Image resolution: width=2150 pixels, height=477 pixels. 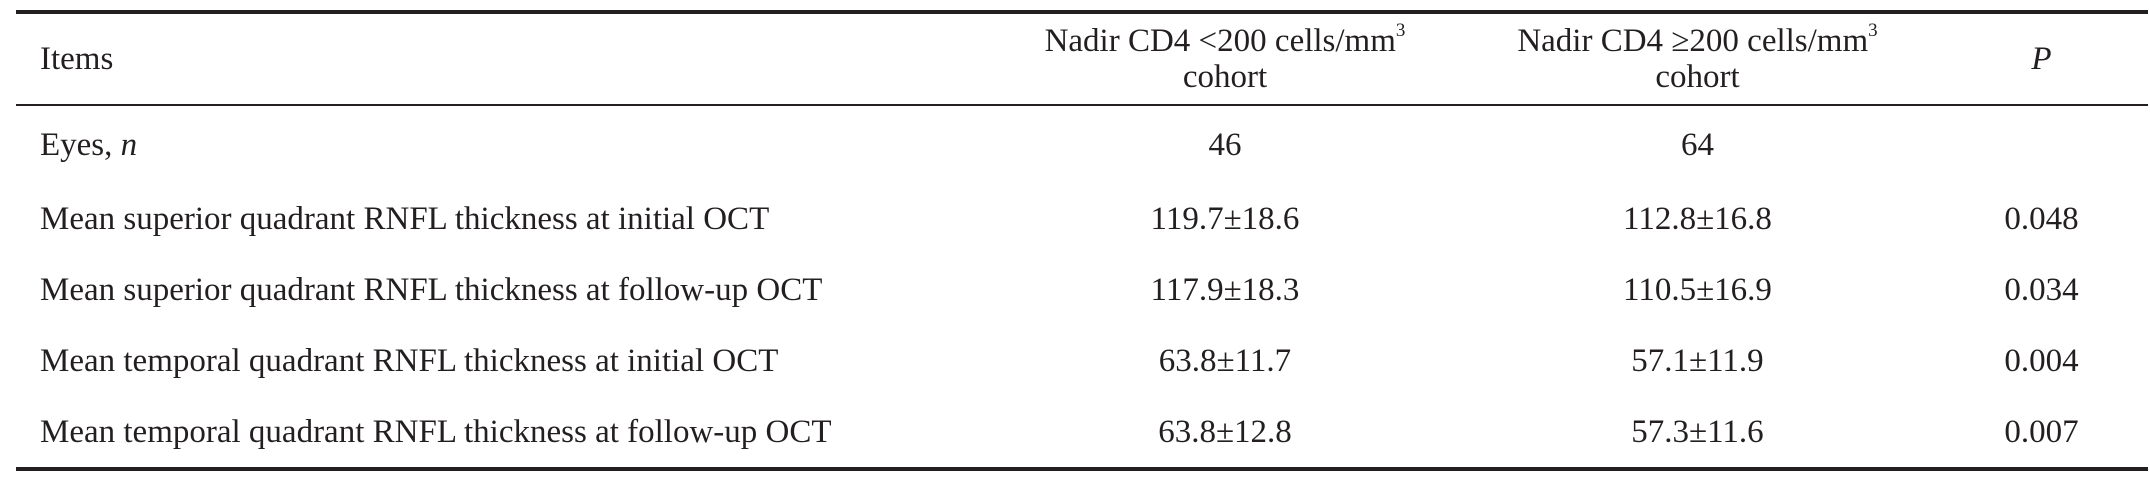 I want to click on row-p-value: 0.007, so click(x=2041, y=434).